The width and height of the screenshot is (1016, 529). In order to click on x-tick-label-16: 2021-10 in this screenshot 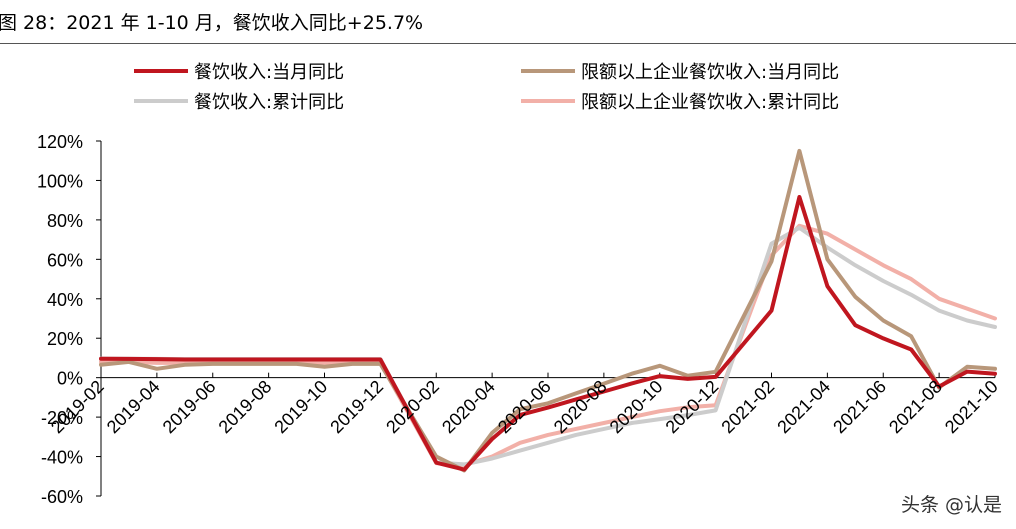, I will do `click(971, 406)`.